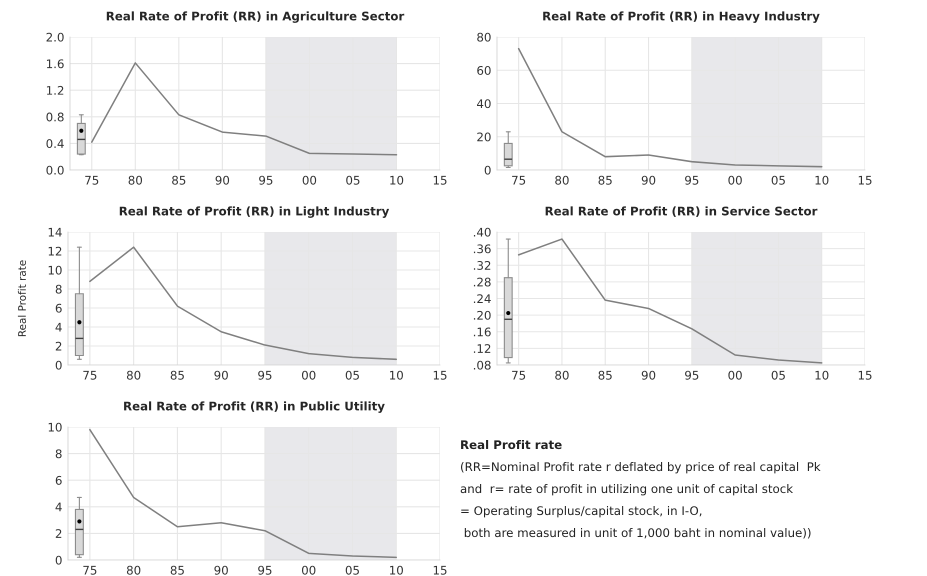 The image size is (927, 576). I want to click on y-tick-label: 2.0, so click(55, 37).